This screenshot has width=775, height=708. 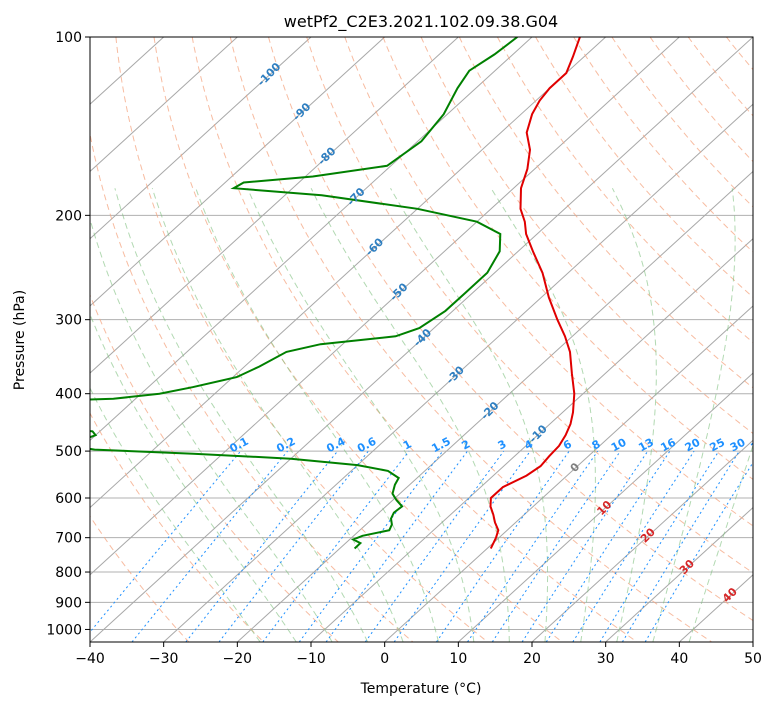 I want to click on y-tick-label: 300, so click(x=68, y=321).